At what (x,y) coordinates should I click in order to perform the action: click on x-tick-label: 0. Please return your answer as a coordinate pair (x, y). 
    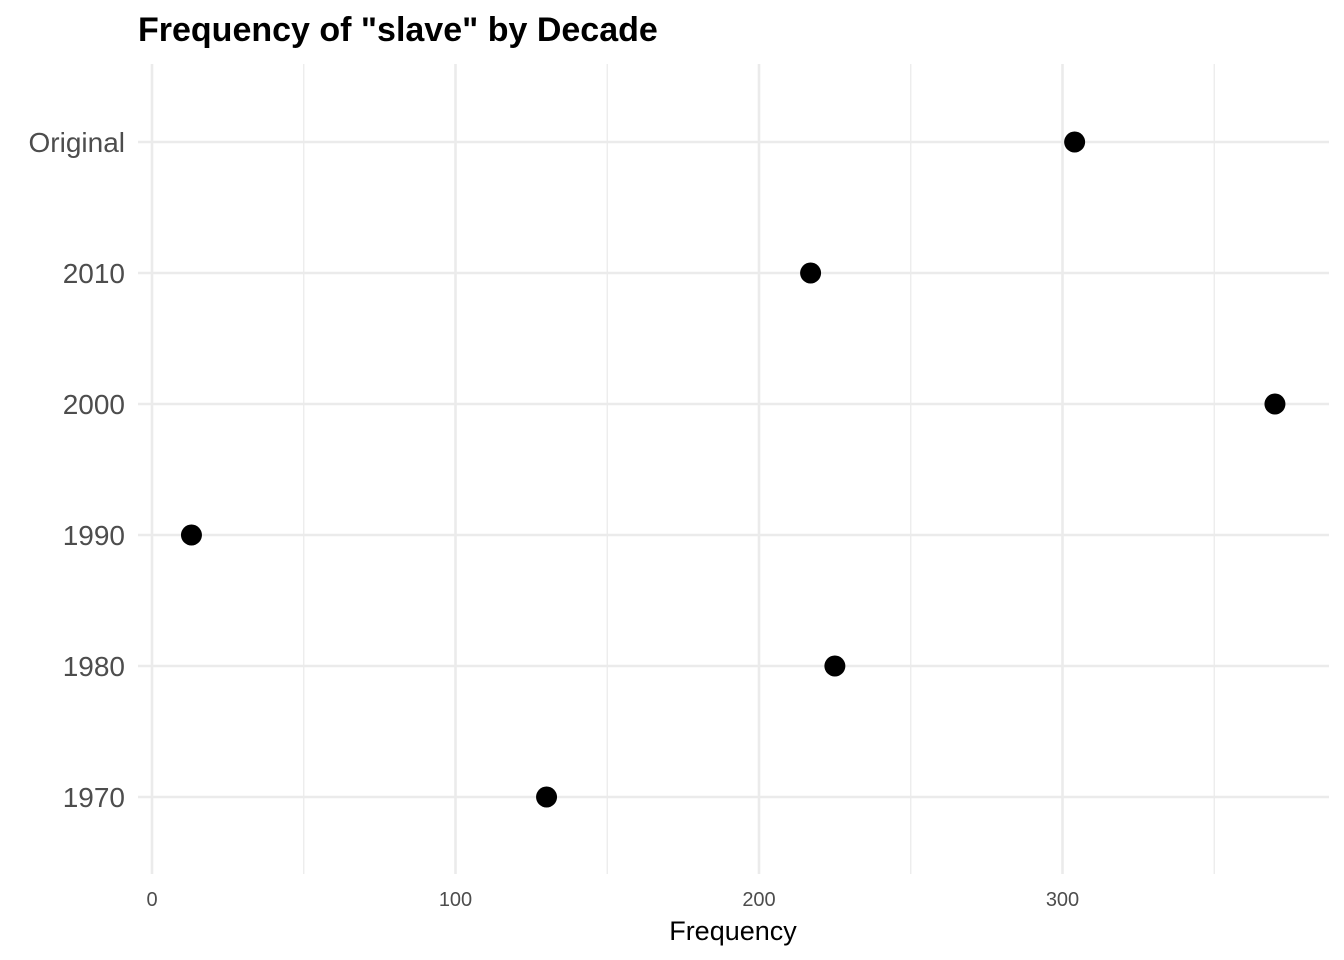
    Looking at the image, I should click on (151, 900).